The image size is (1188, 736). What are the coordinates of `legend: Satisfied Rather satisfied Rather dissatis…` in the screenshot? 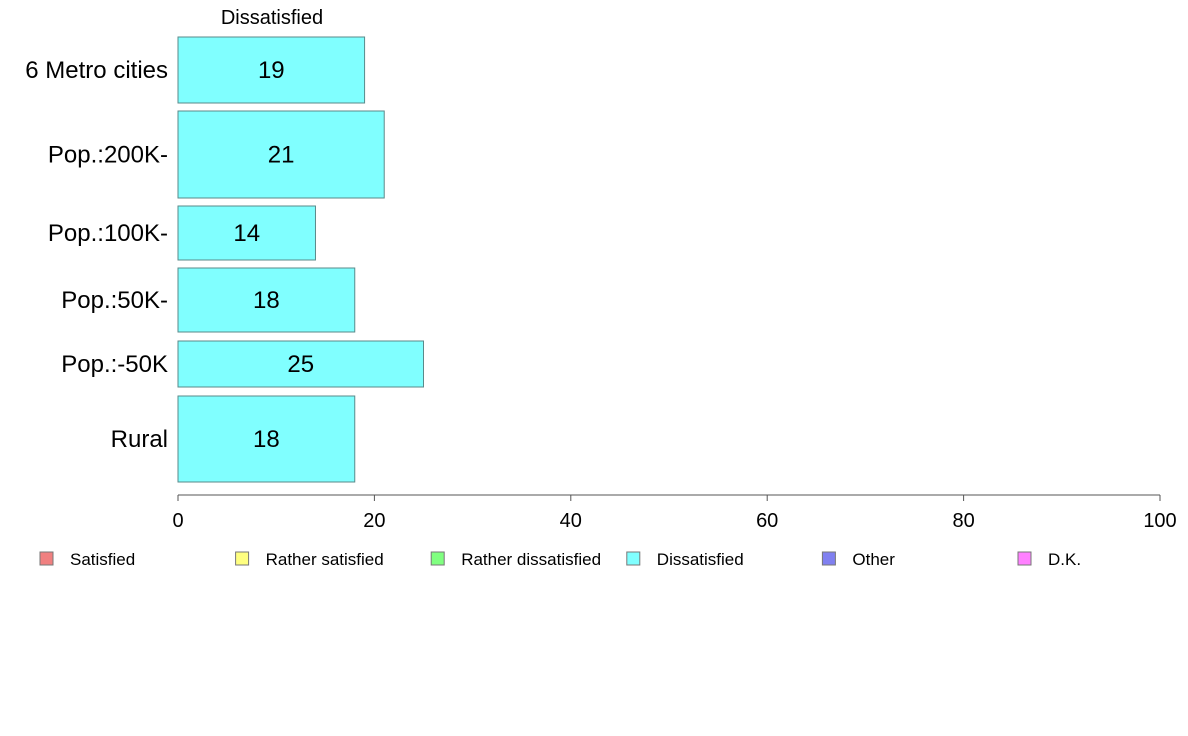 It's located at (560, 559).